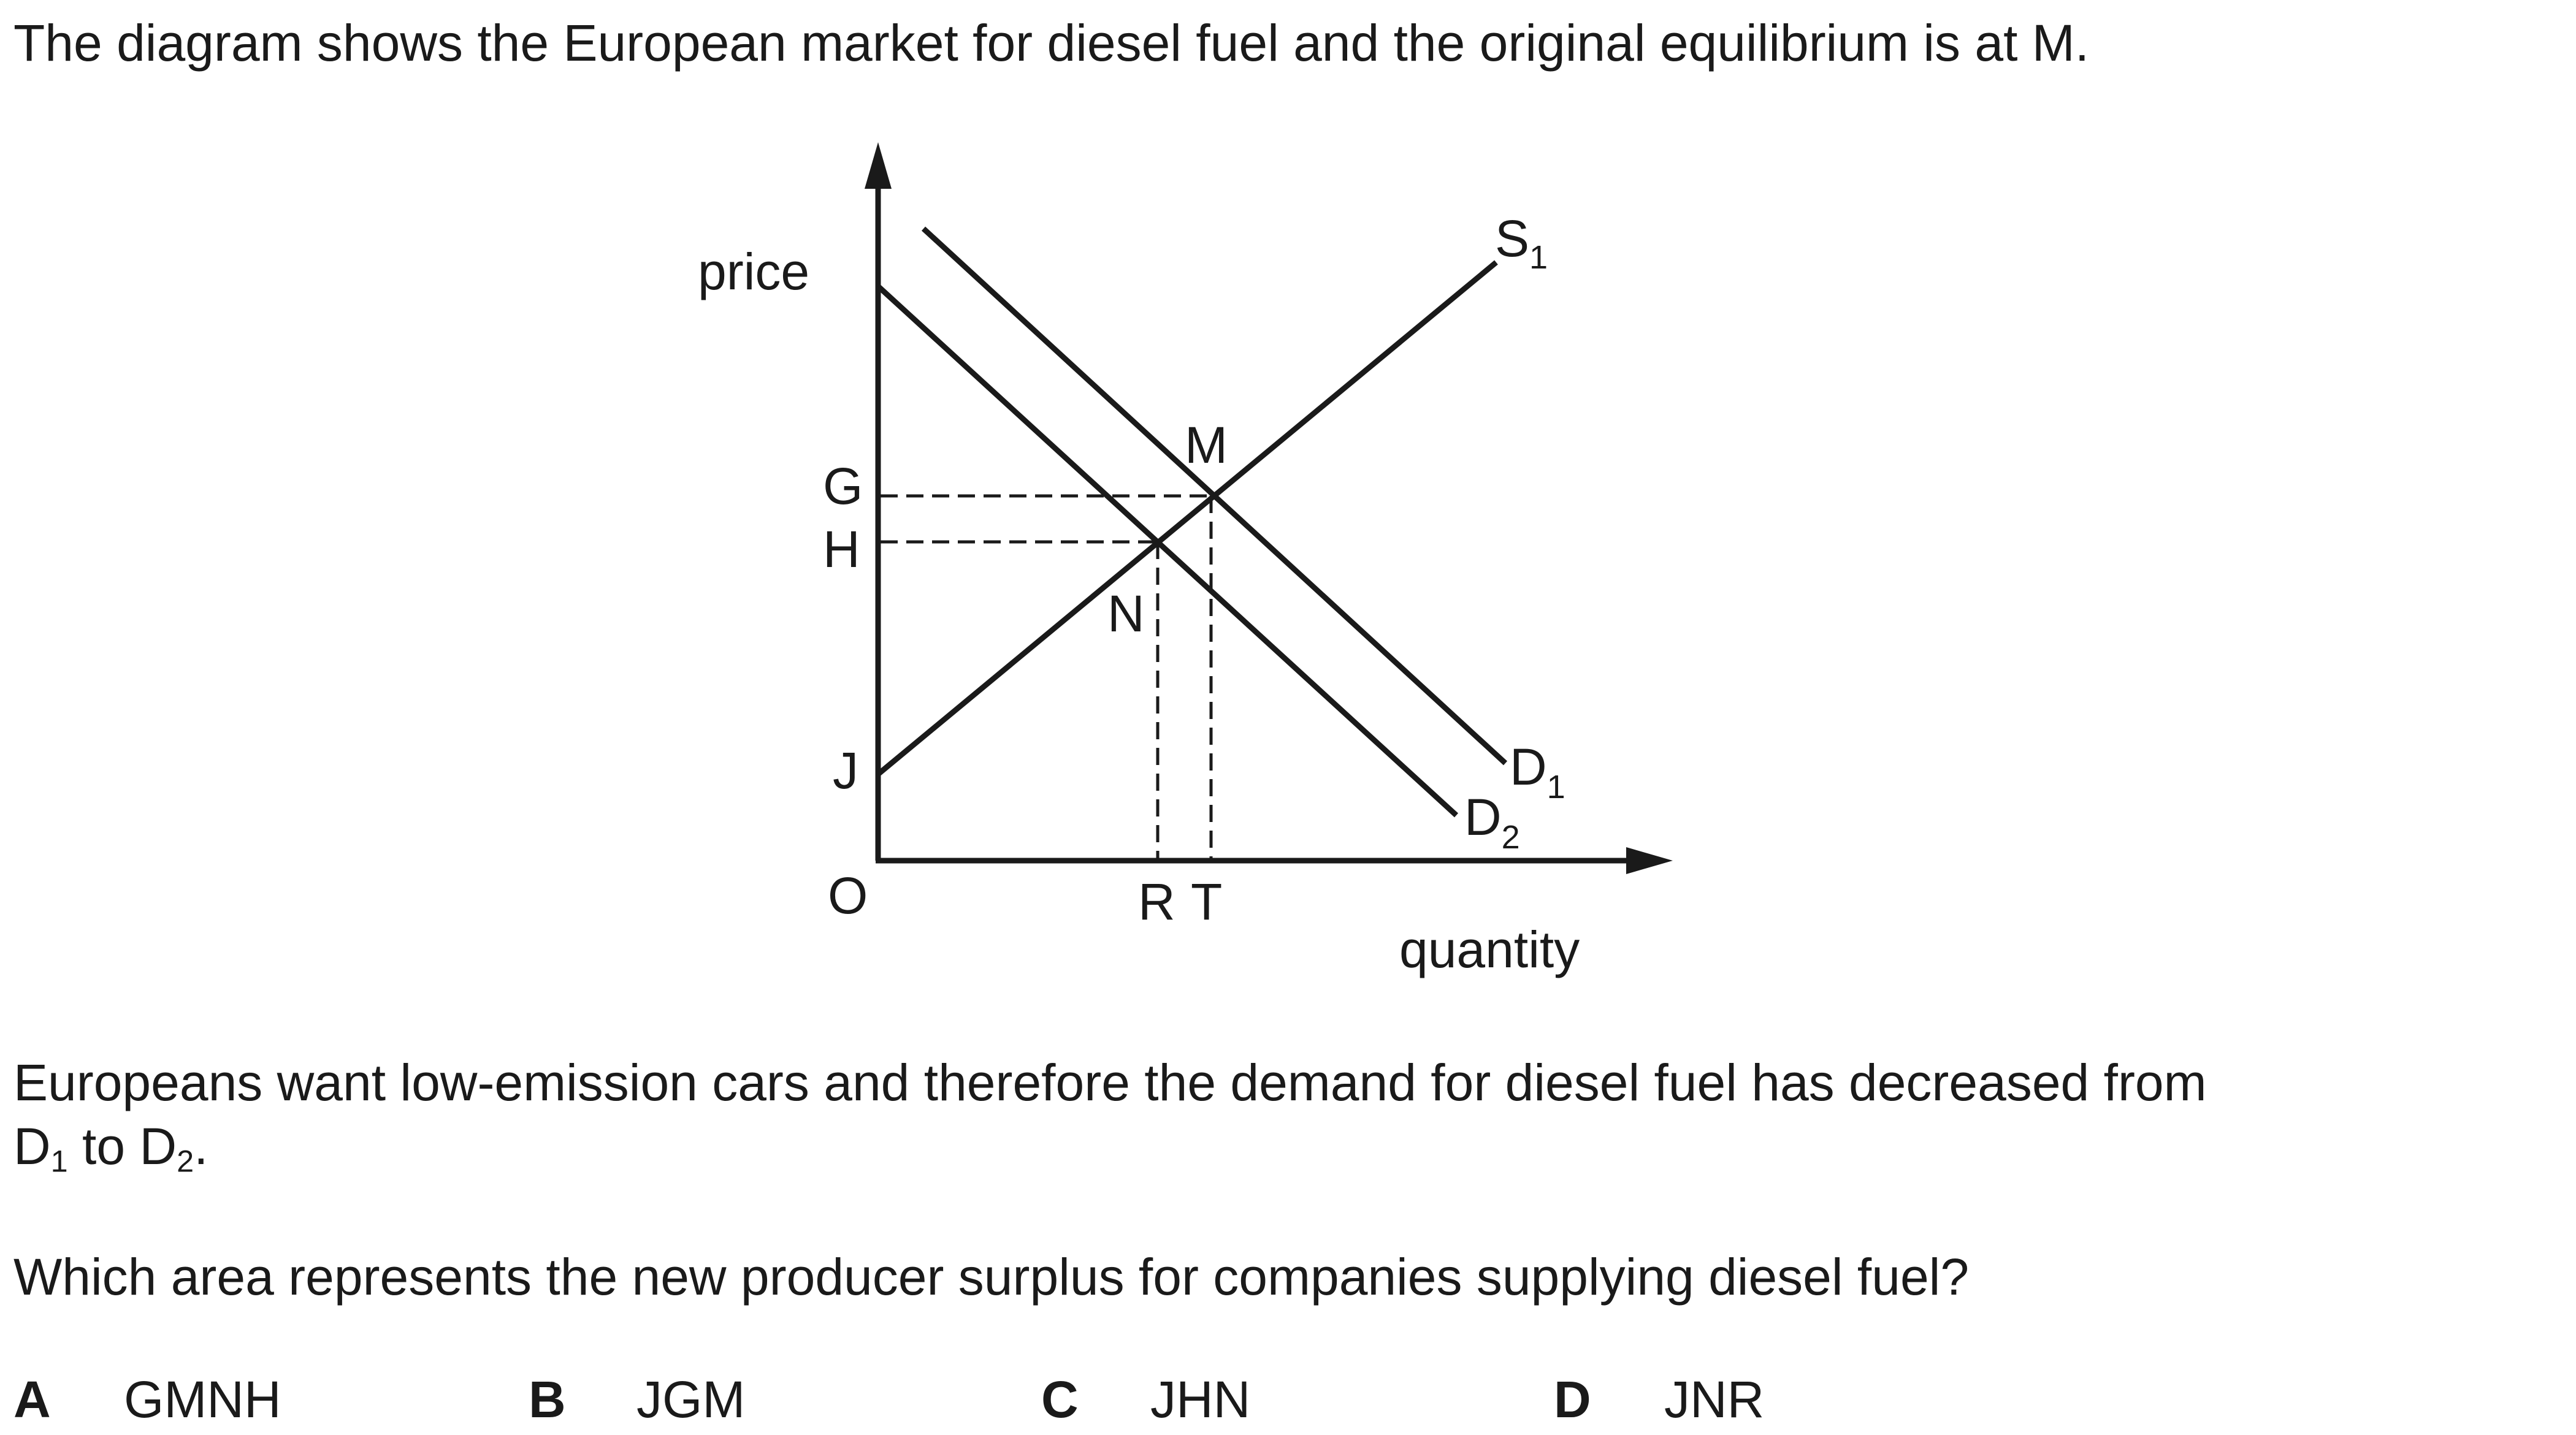 Image resolution: width=2576 pixels, height=1435 pixels. What do you see at coordinates (1492, 822) in the screenshot?
I see `curve-label-d2: D2` at bounding box center [1492, 822].